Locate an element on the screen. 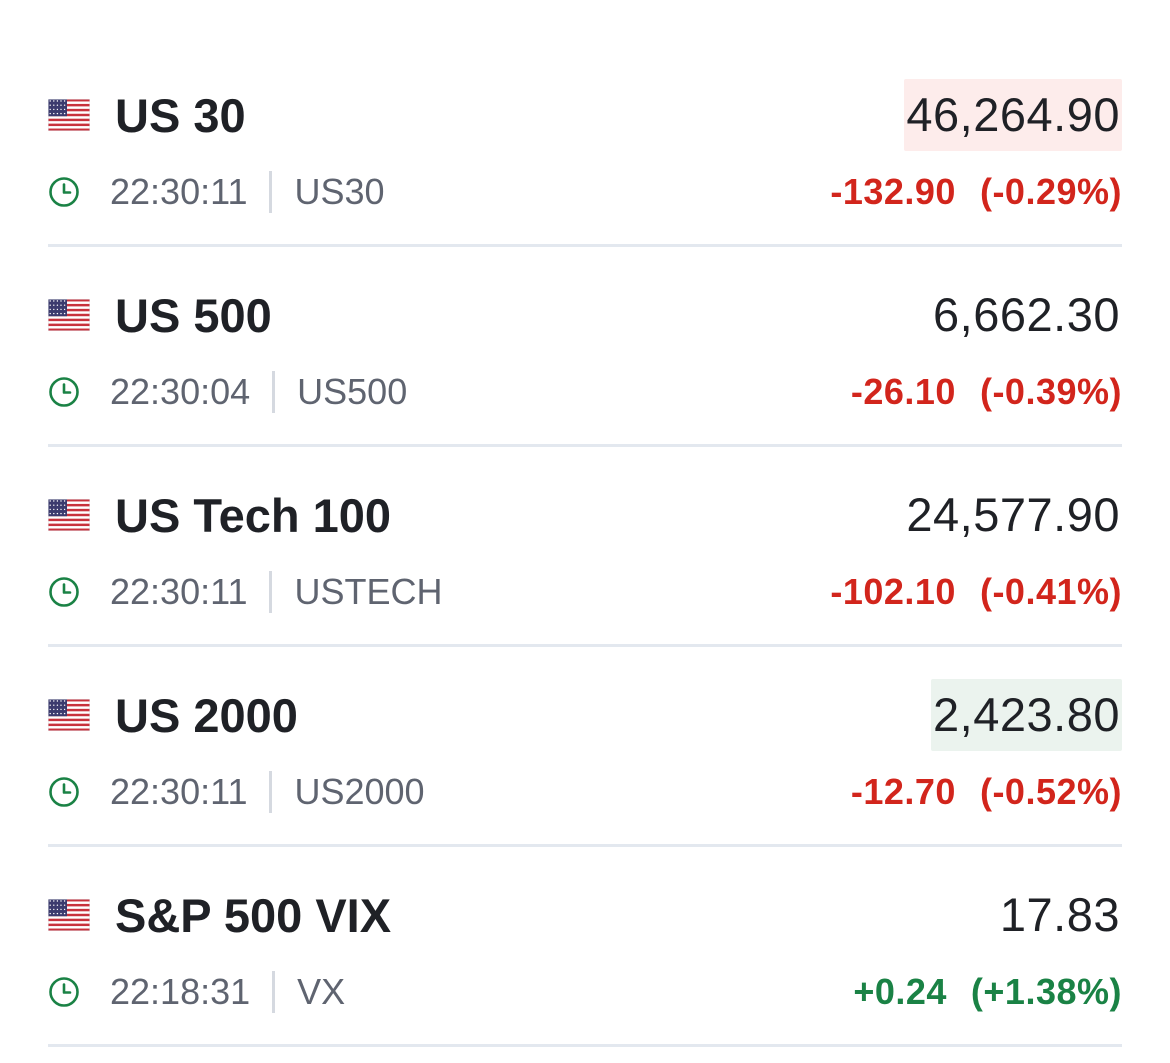 The height and width of the screenshot is (1063, 1170). change-value: +0.24 is located at coordinates (900, 991).